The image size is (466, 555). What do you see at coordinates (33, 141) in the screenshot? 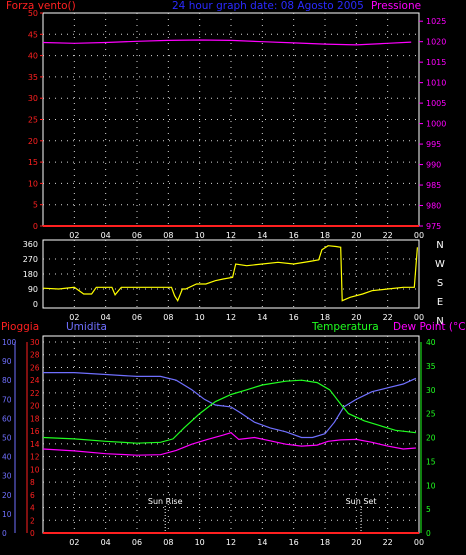
I see `left-tick-label: 20` at bounding box center [33, 141].